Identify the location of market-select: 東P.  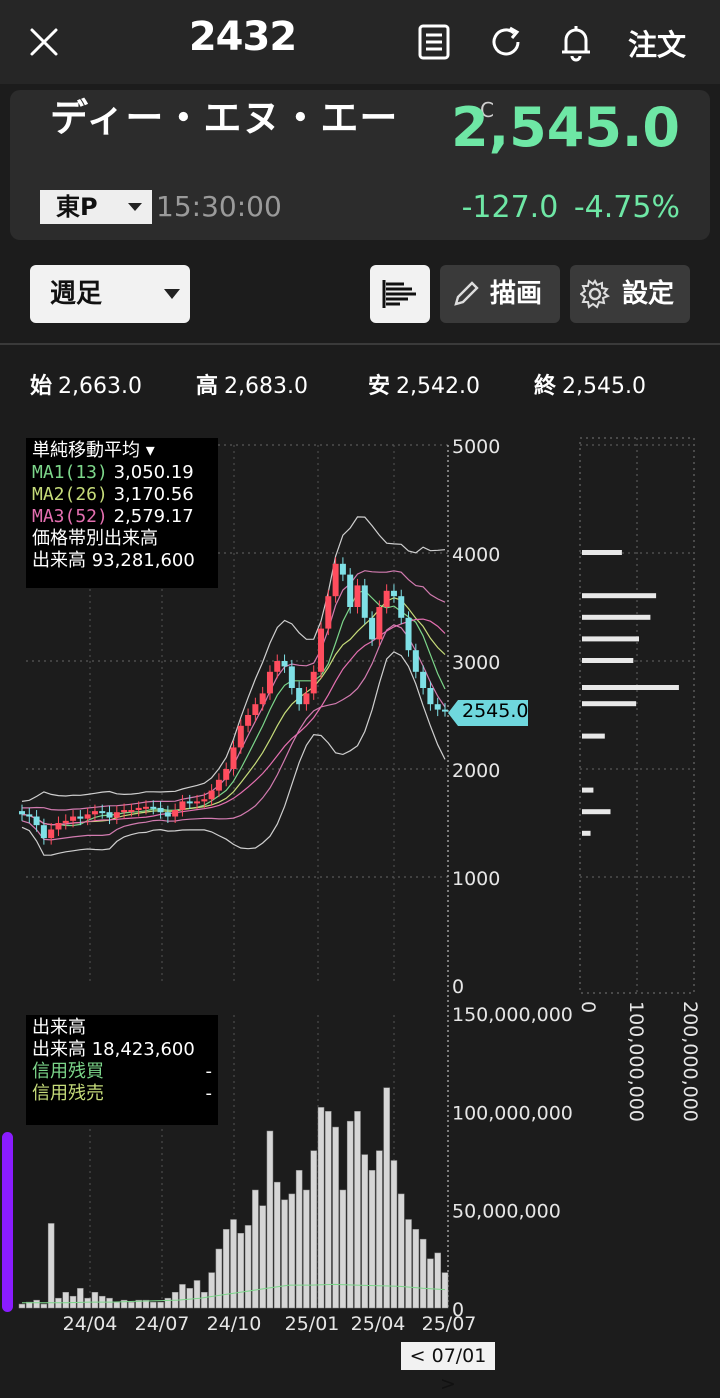
(96, 207).